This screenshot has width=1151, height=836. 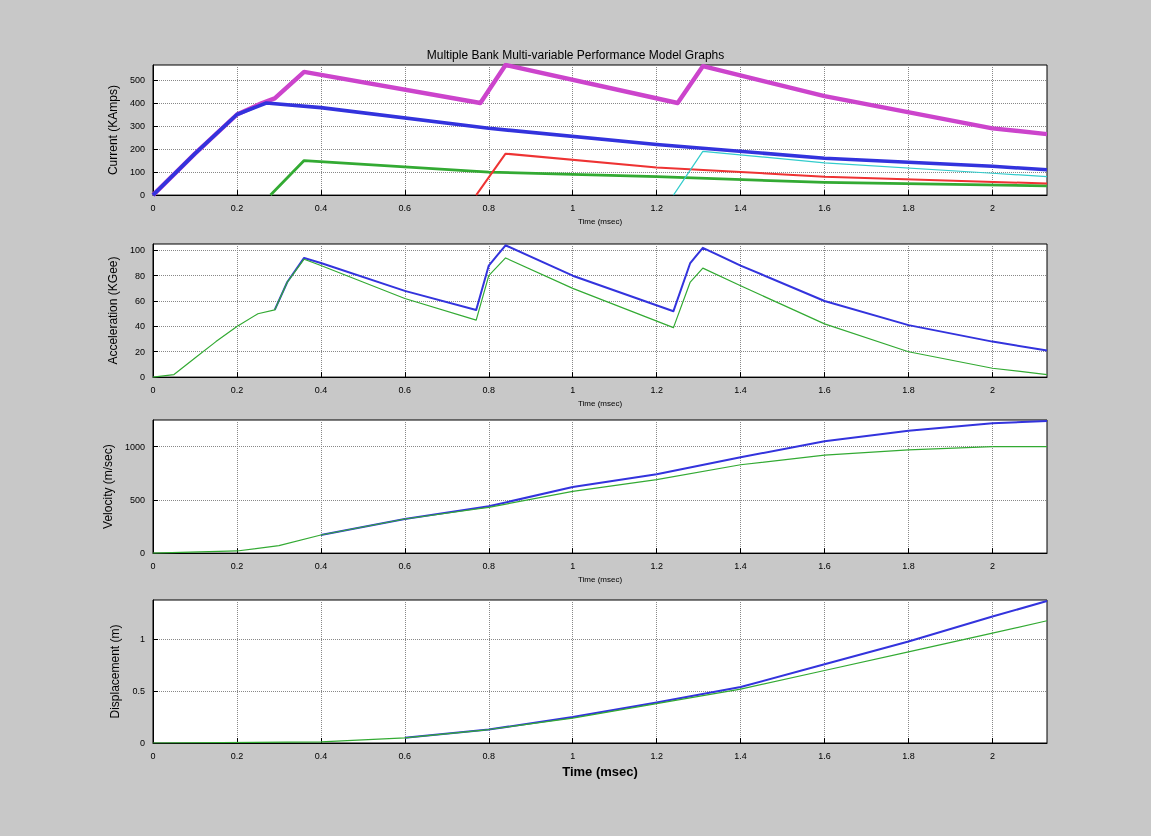 What do you see at coordinates (575, 55) in the screenshot?
I see `chart-title: Multiple Bank Multi-variable Performance Model Graphs` at bounding box center [575, 55].